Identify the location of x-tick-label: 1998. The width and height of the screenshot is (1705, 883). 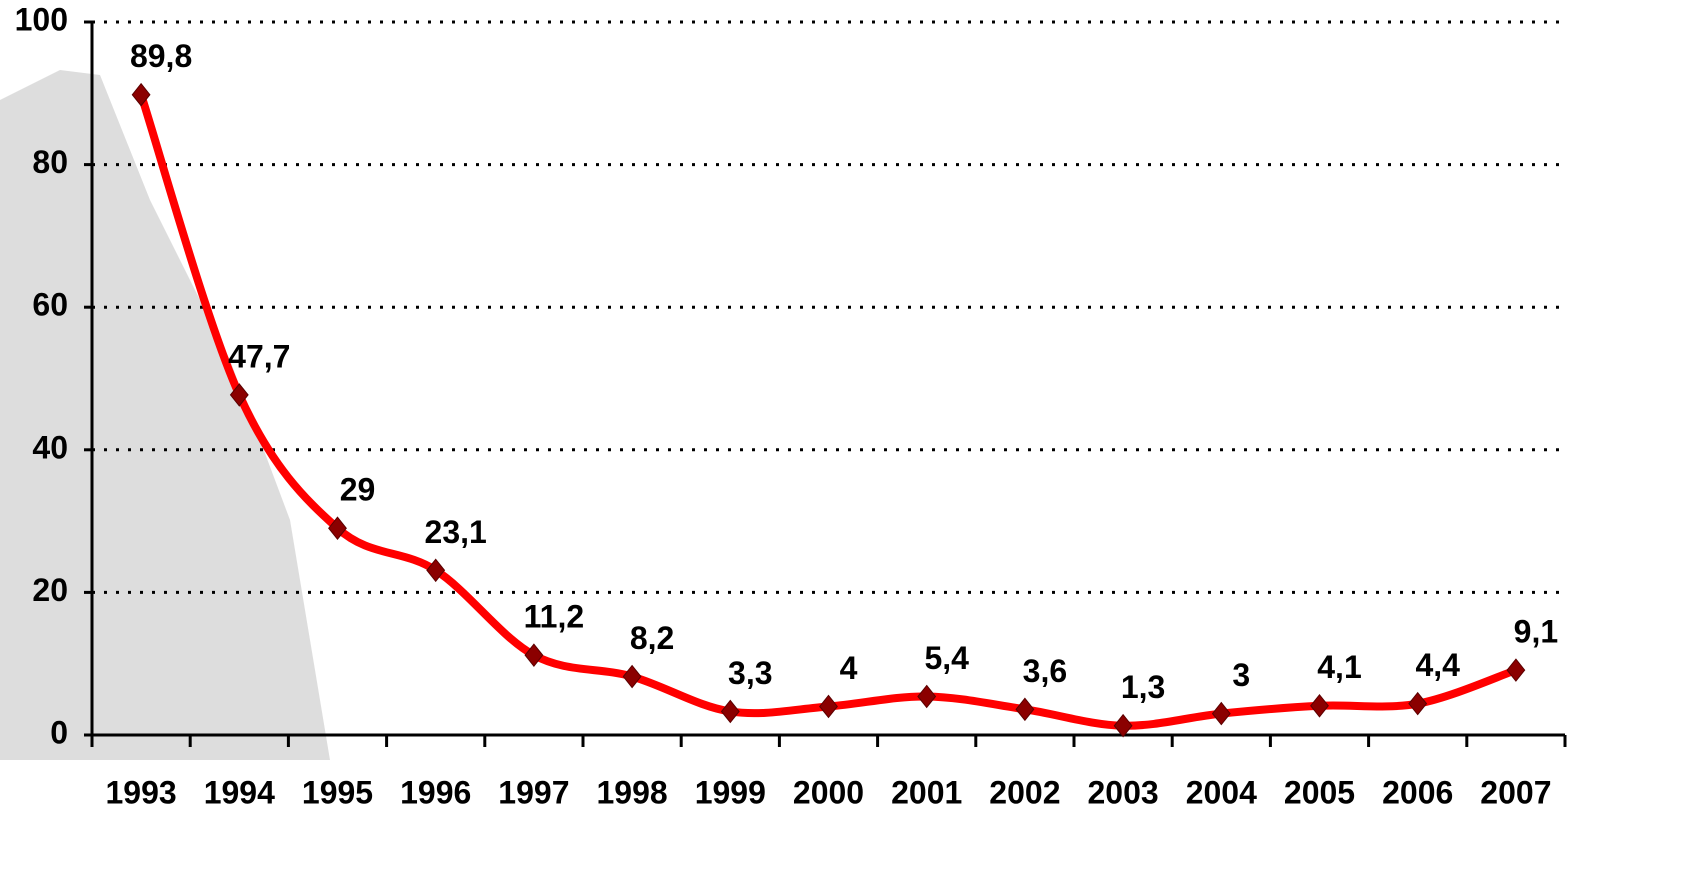
(632, 792).